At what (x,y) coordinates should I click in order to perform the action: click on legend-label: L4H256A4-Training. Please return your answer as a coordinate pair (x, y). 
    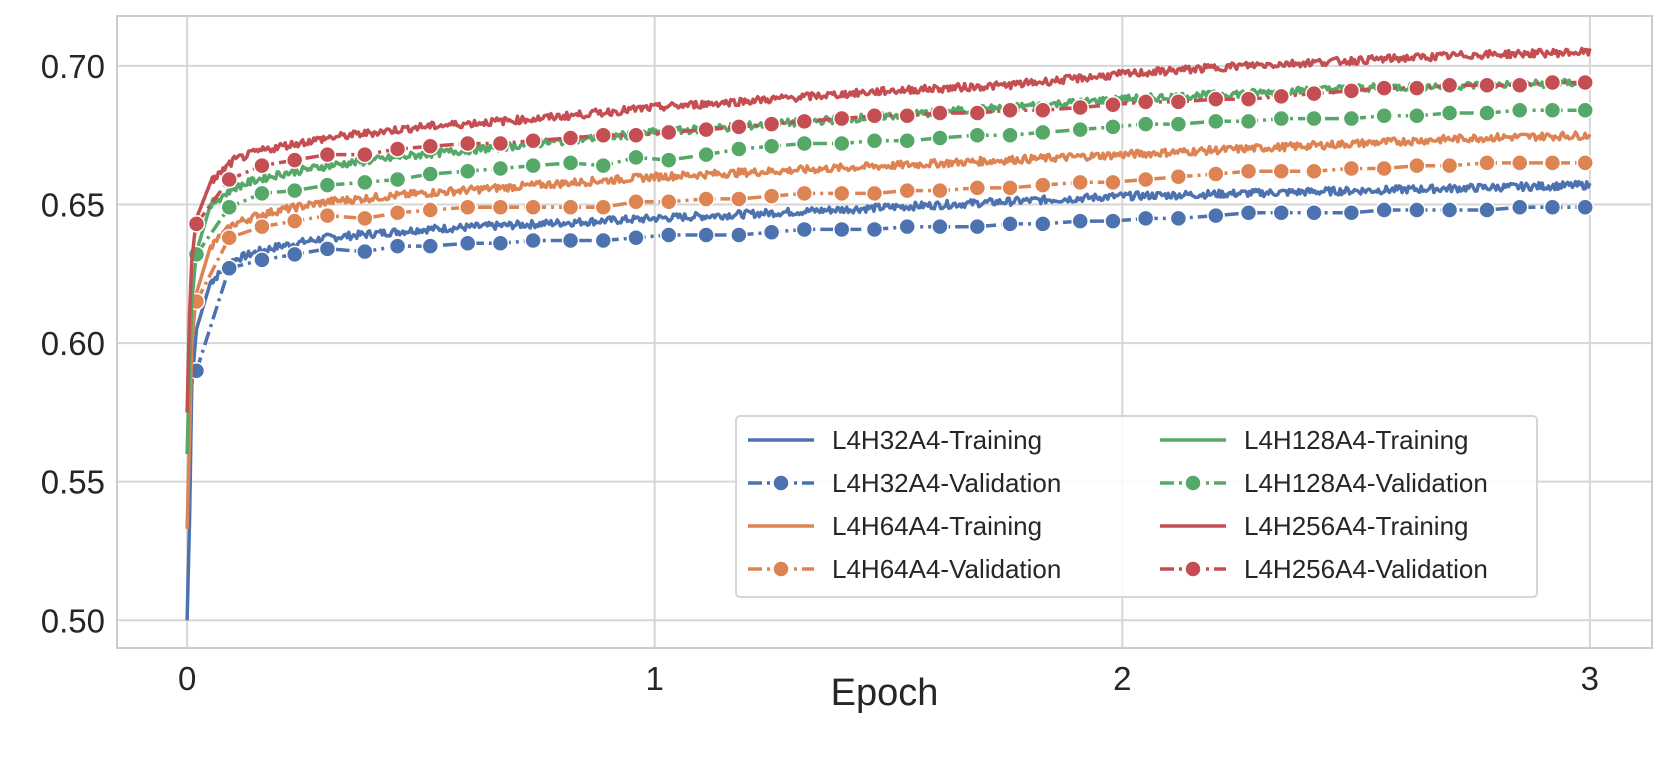
    Looking at the image, I should click on (1356, 526).